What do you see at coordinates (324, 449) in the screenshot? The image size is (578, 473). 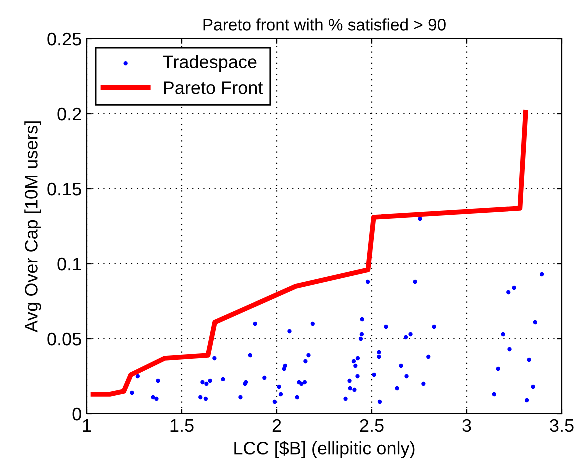 I see `x-axis-title: LCC [$B] (ellipitic only)` at bounding box center [324, 449].